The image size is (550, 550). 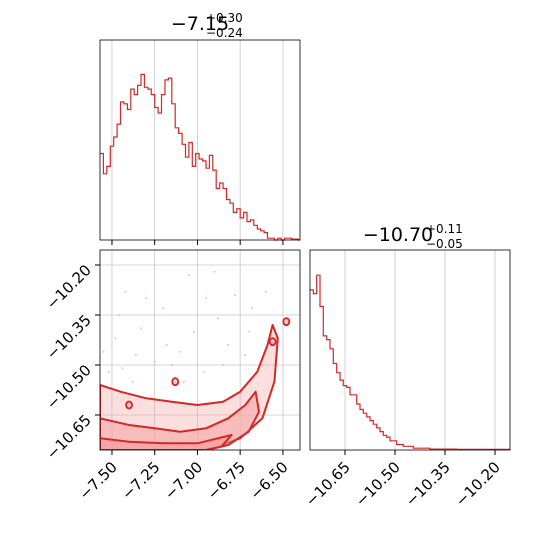 I want to click on x-tick-label: −7.25, so click(x=140, y=480).